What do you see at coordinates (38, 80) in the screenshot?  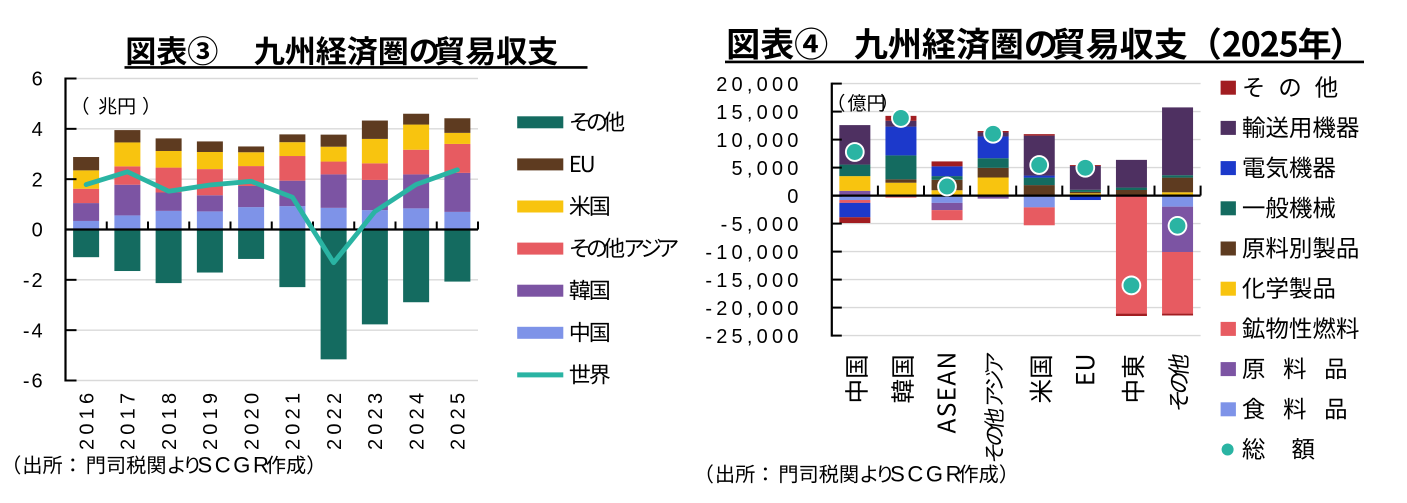 I see `svg-text: 6` at bounding box center [38, 80].